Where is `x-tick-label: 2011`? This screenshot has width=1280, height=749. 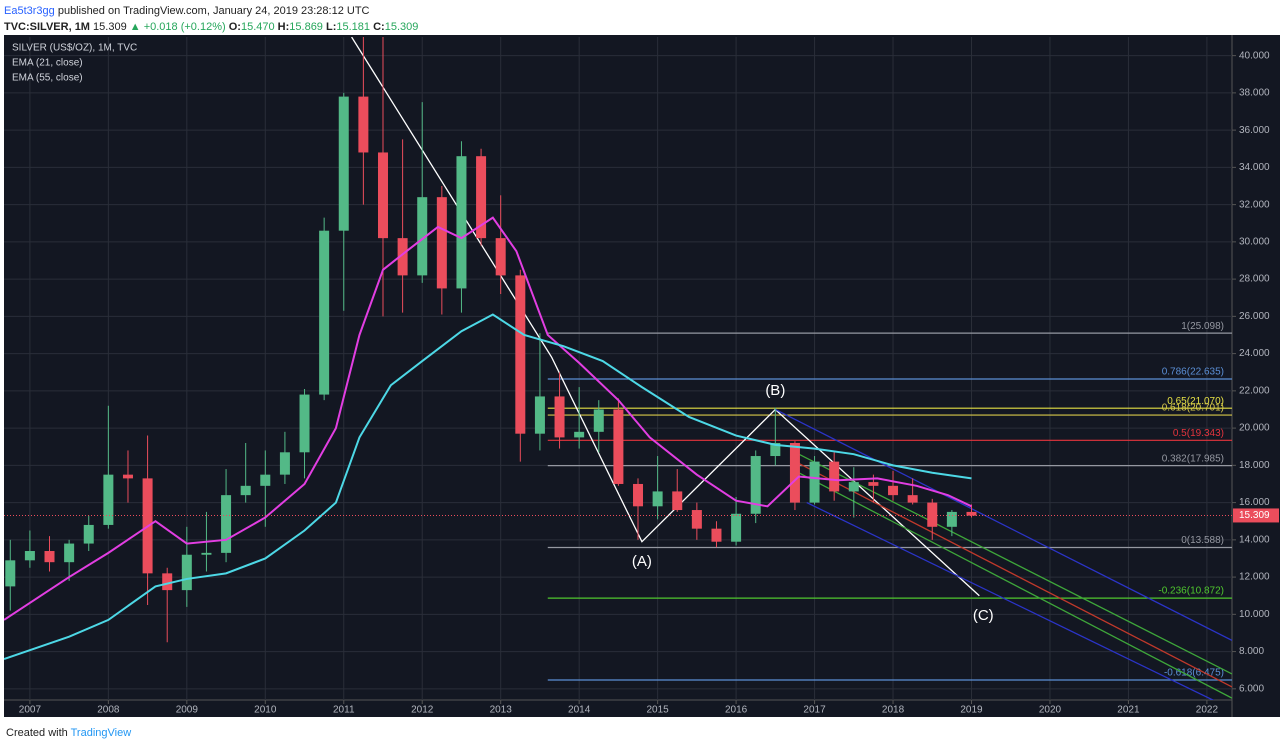 x-tick-label: 2011 is located at coordinates (344, 710).